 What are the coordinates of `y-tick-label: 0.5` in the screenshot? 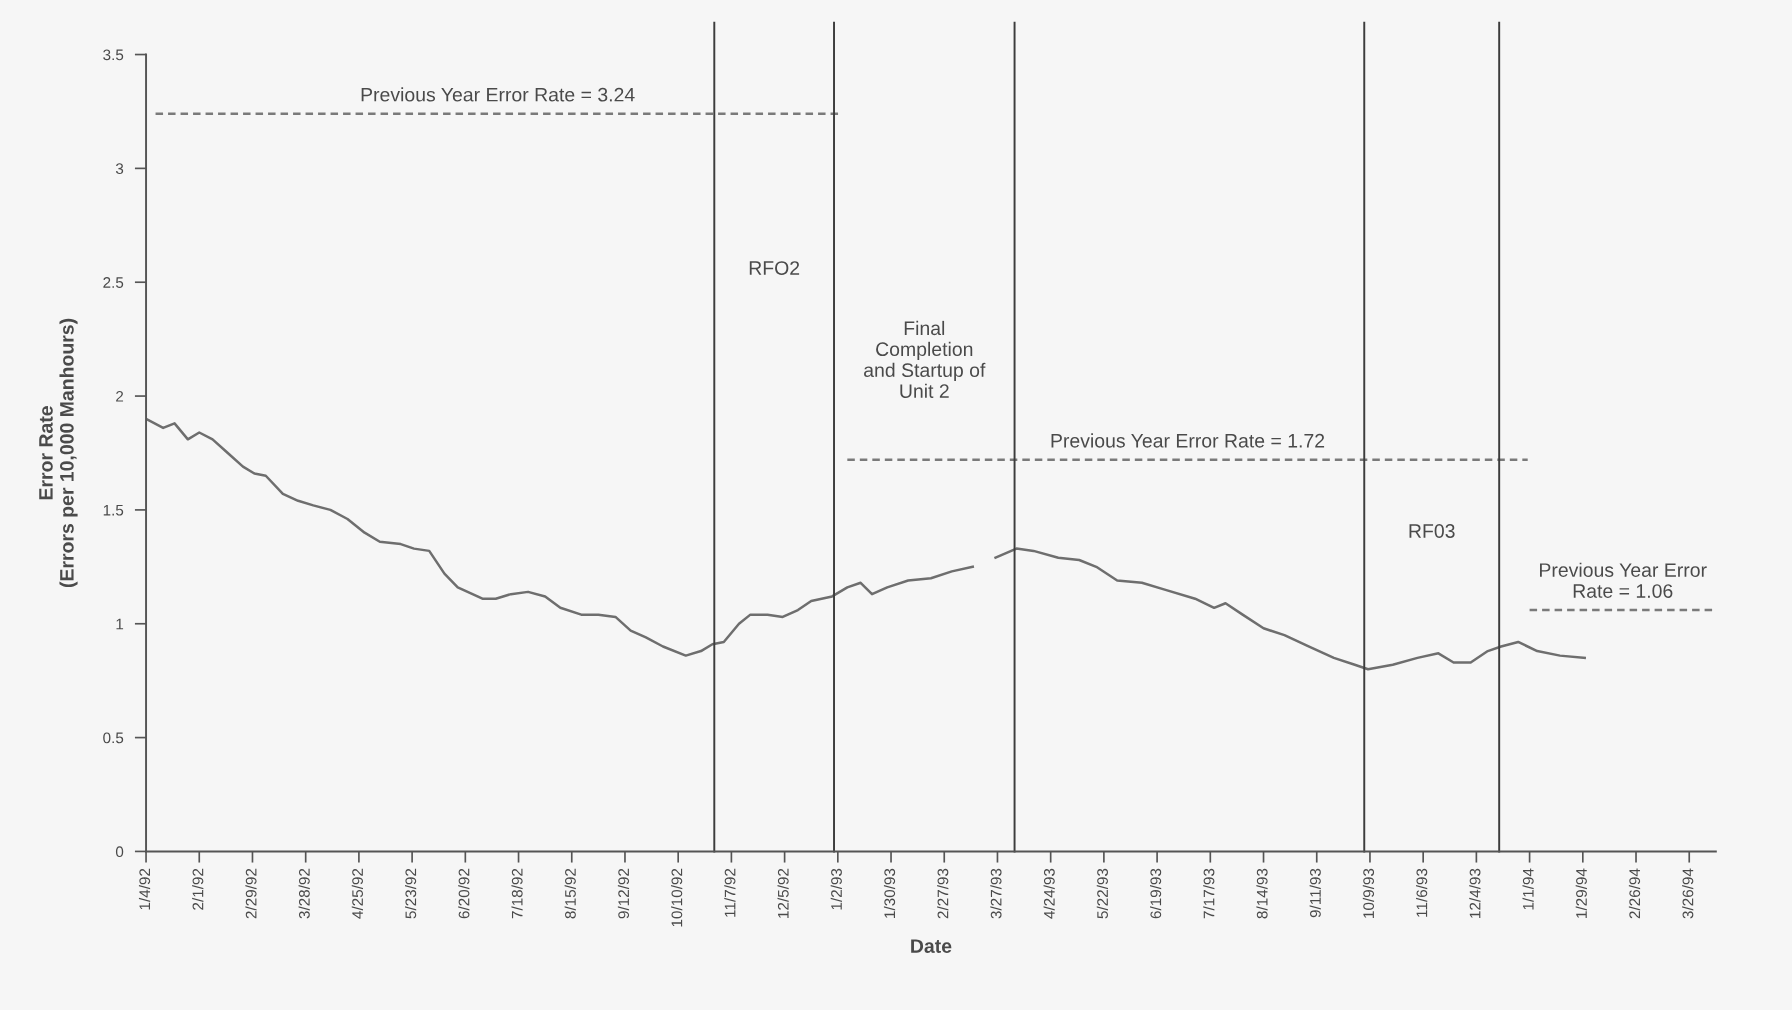 It's located at (113, 738).